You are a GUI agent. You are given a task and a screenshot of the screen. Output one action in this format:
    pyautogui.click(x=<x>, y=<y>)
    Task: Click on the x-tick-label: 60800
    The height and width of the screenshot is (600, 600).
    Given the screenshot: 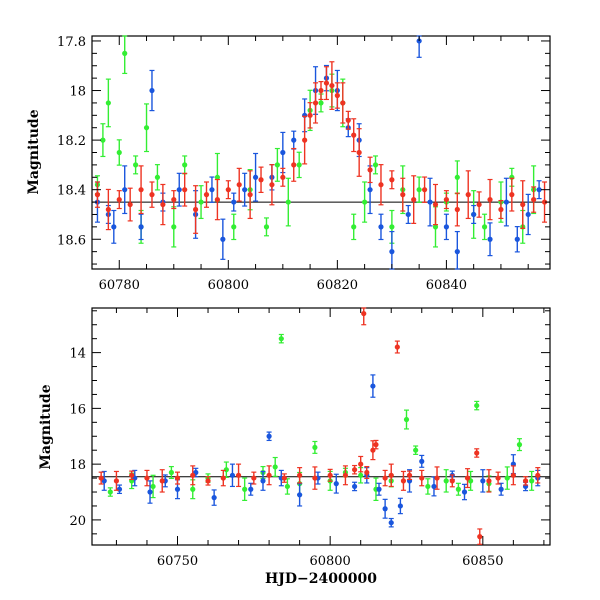 What is the action you would take?
    pyautogui.click(x=228, y=285)
    